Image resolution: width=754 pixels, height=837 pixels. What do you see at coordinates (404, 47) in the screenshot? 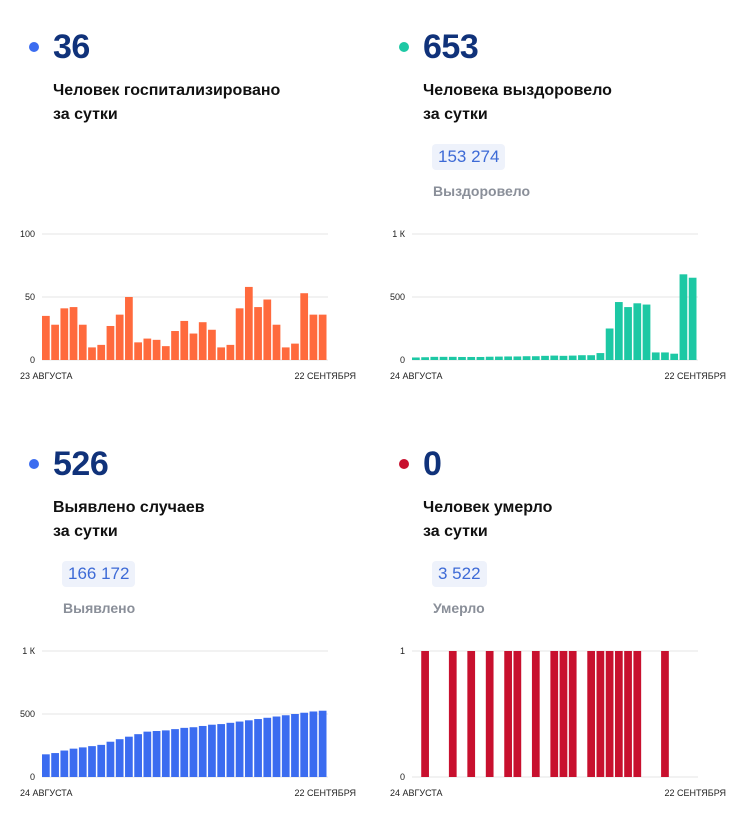
I see `recovered-dot-icon` at bounding box center [404, 47].